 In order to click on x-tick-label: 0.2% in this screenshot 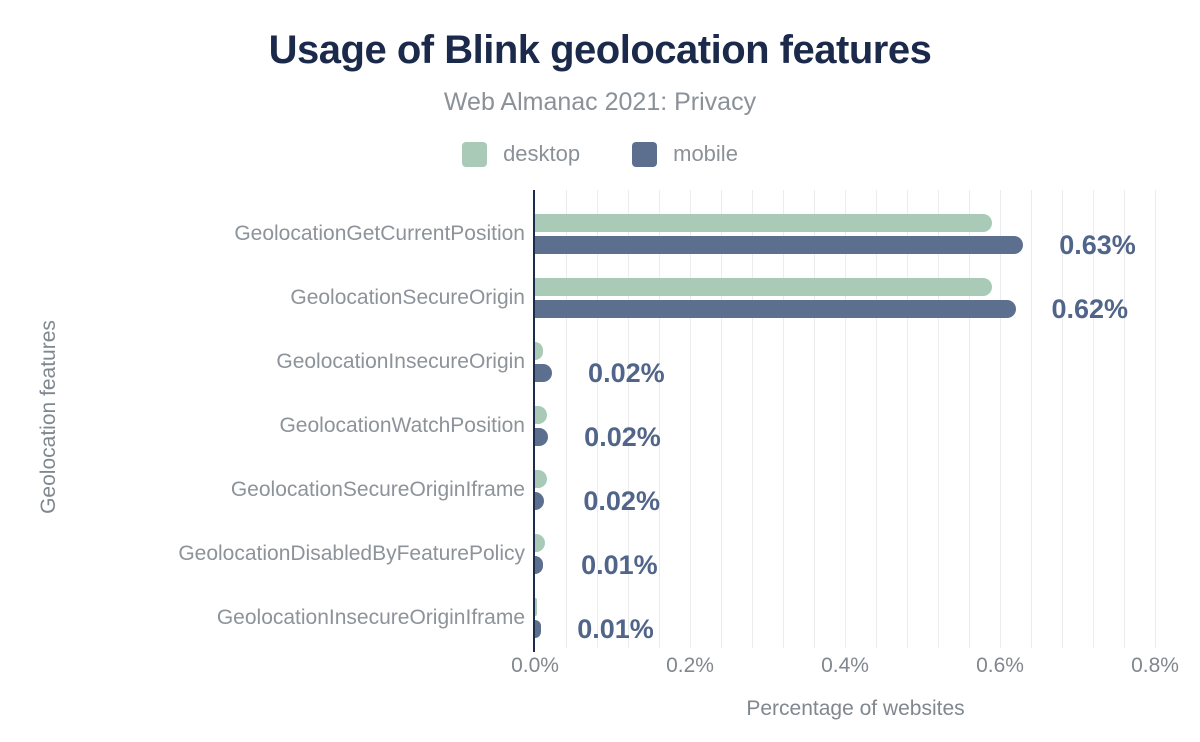, I will do `click(690, 665)`.